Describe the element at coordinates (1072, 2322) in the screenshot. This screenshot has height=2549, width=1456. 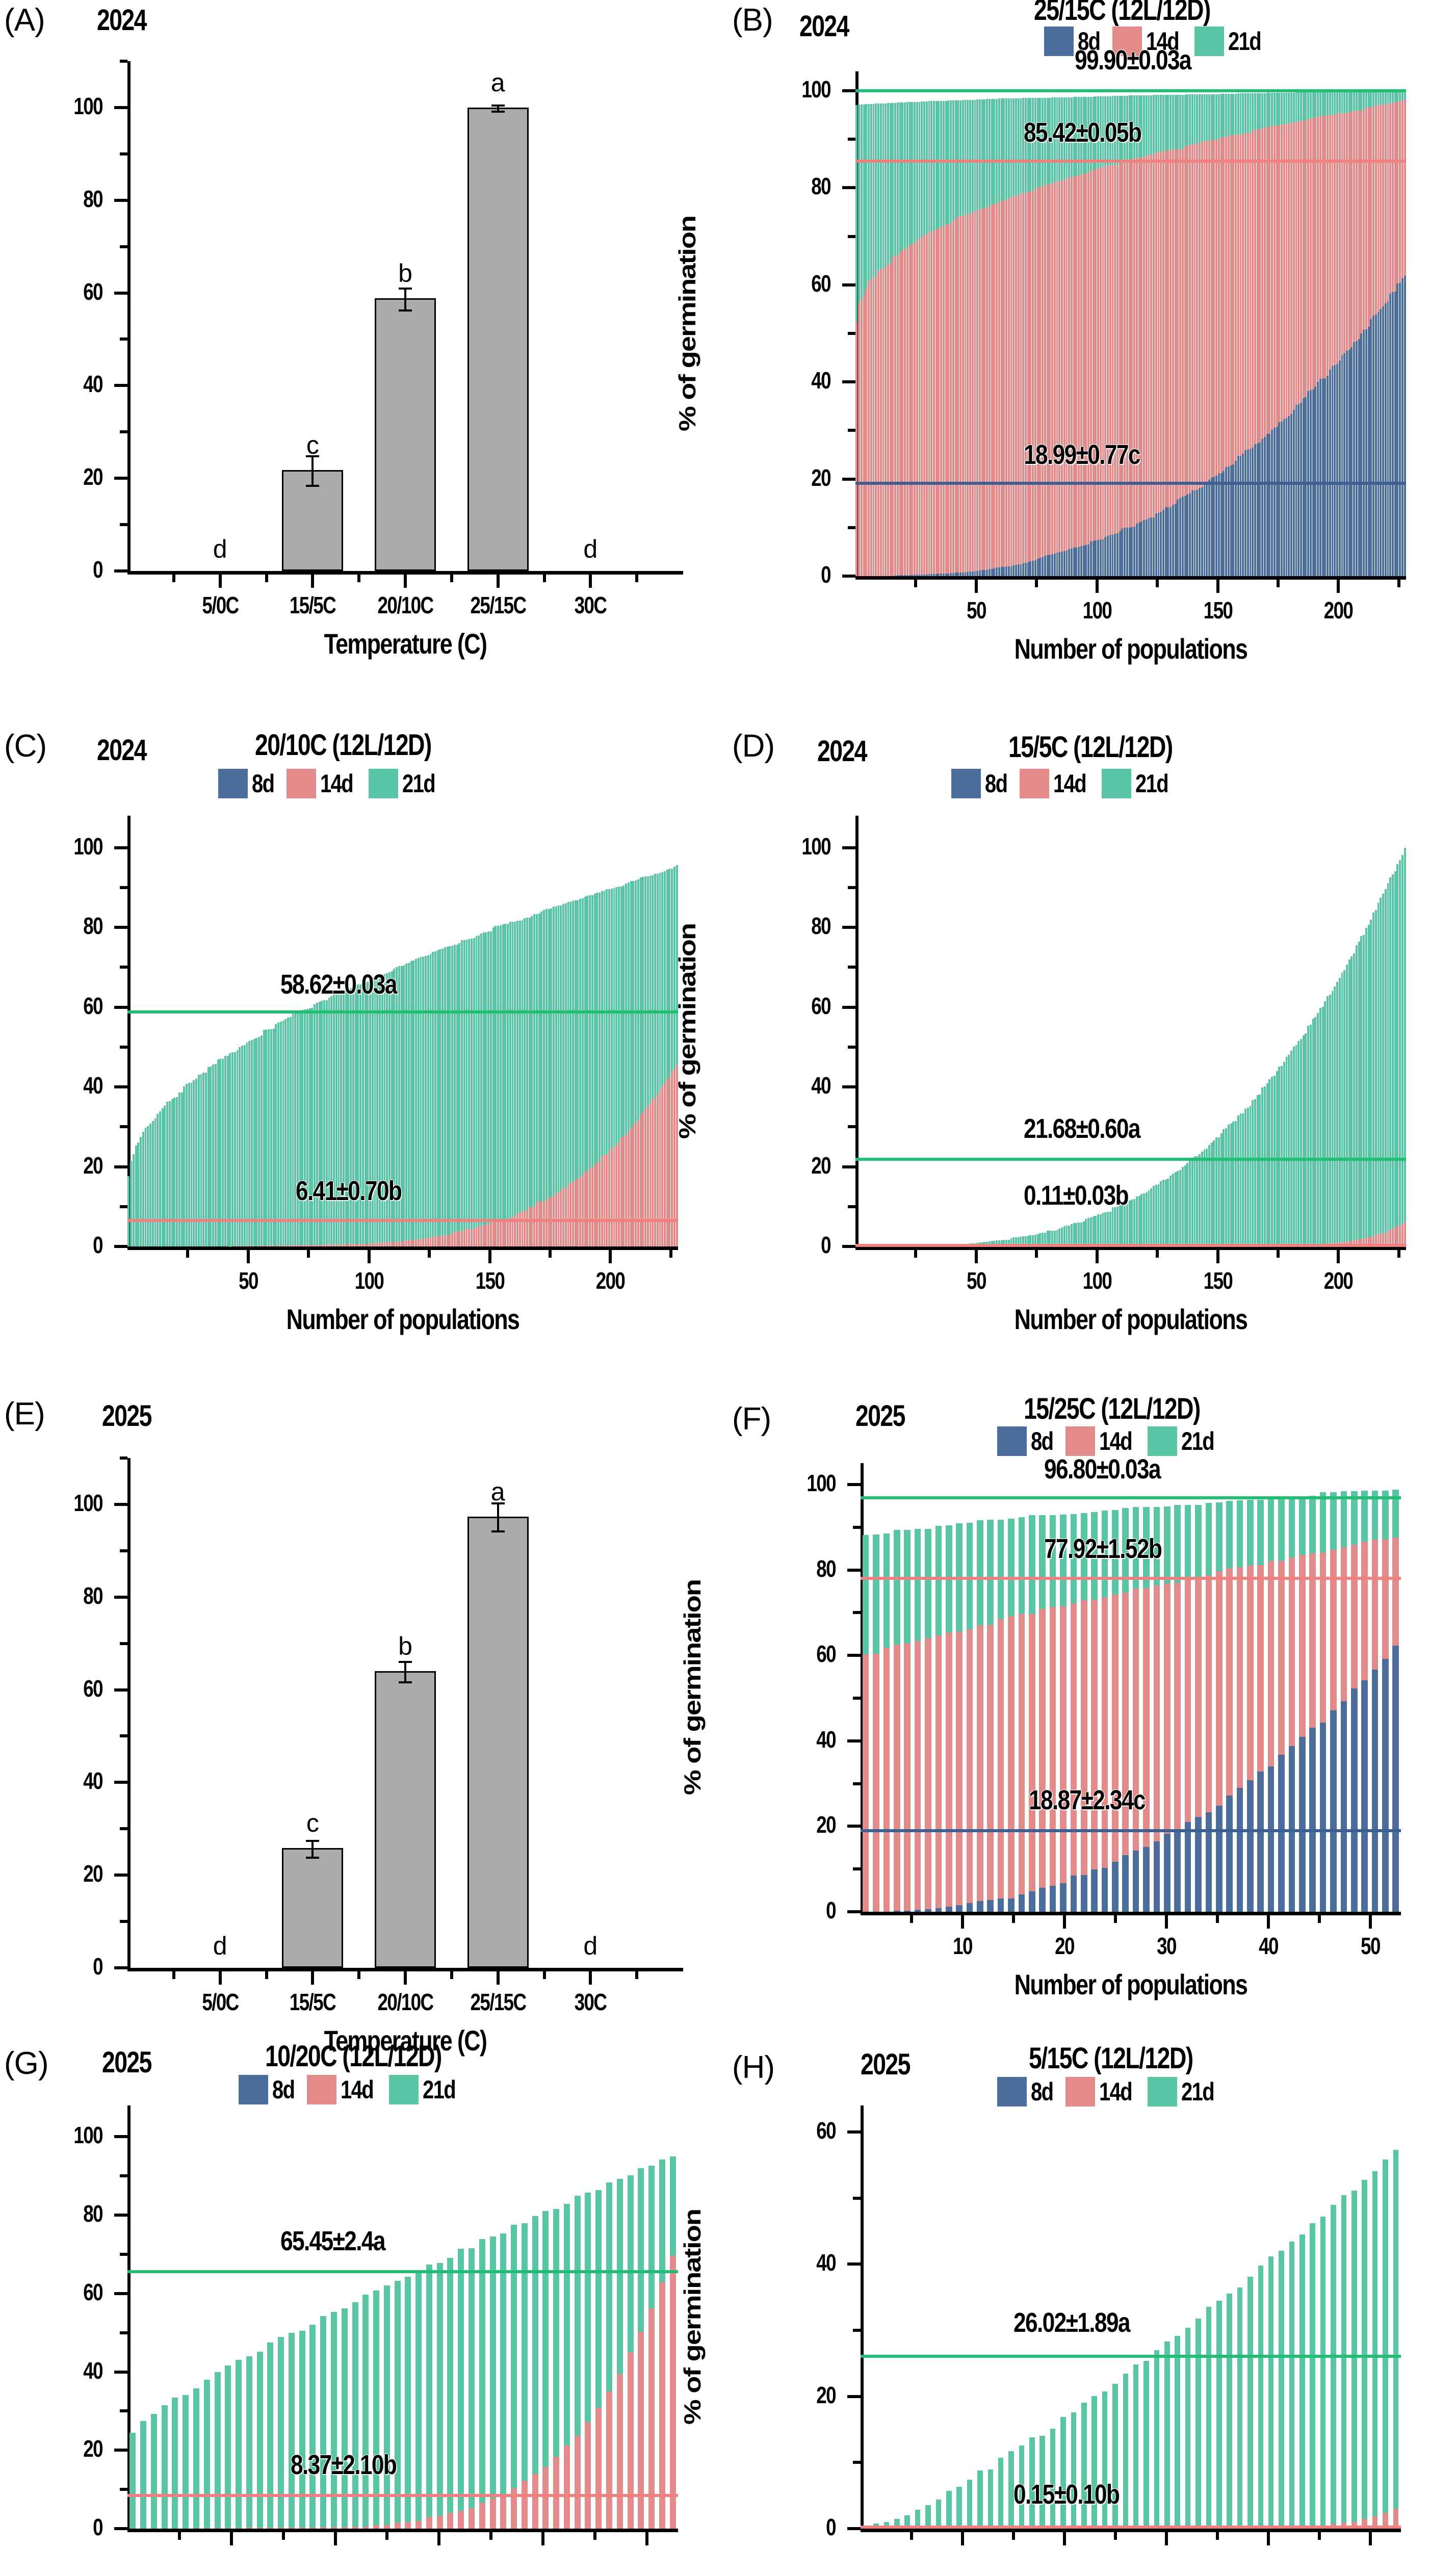
I see `mean-annotation-21d: 26.02±1.89a` at that location.